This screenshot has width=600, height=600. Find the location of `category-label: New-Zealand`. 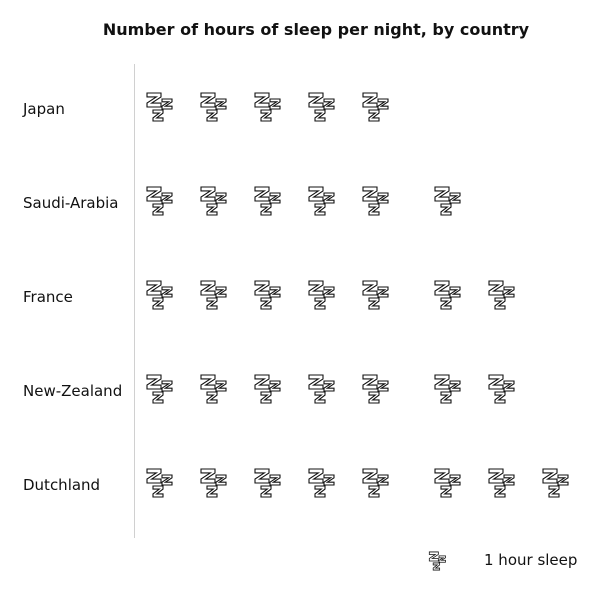

category-label: New-Zealand is located at coordinates (73, 391).